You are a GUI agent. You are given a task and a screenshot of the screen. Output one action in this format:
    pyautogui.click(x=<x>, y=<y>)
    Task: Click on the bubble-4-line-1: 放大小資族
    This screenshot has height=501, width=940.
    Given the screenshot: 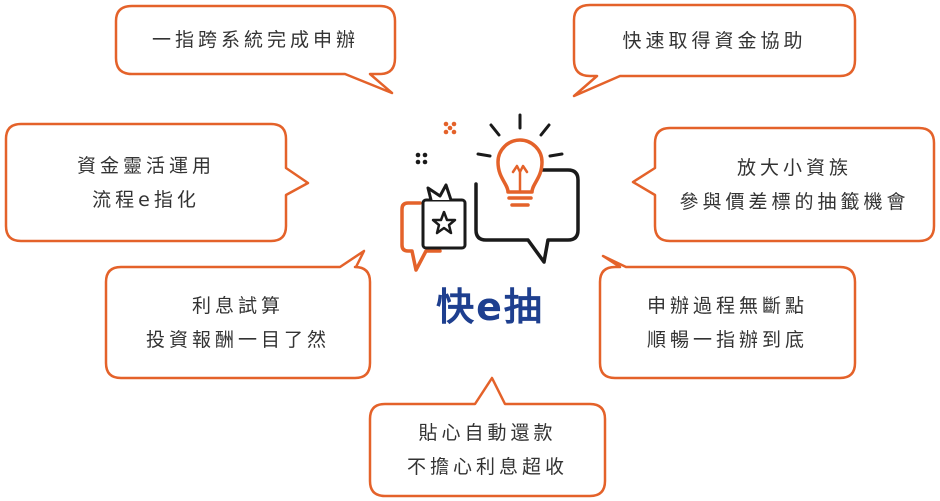 What is the action you would take?
    pyautogui.click(x=794, y=167)
    